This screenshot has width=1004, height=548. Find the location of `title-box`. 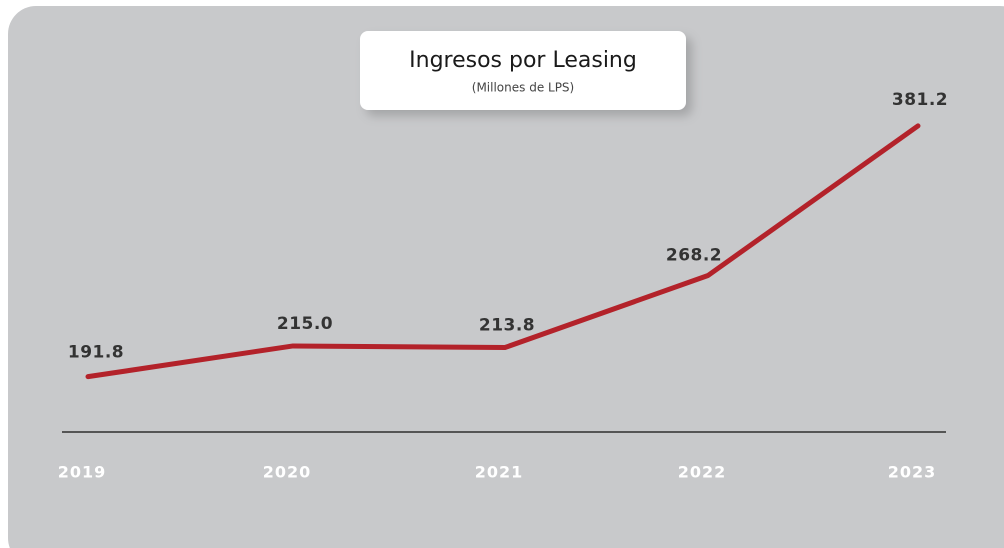

title-box is located at coordinates (523, 70).